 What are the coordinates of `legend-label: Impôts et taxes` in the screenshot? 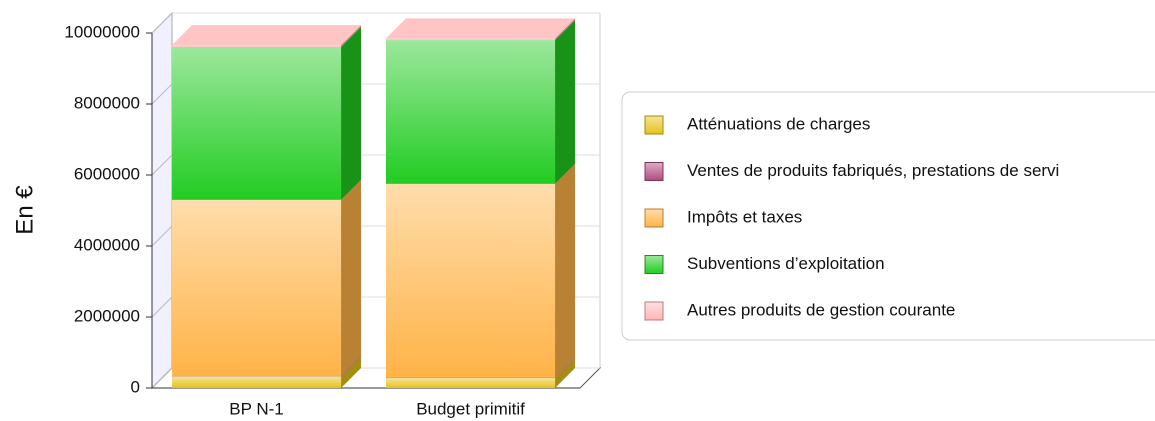 It's located at (744, 216).